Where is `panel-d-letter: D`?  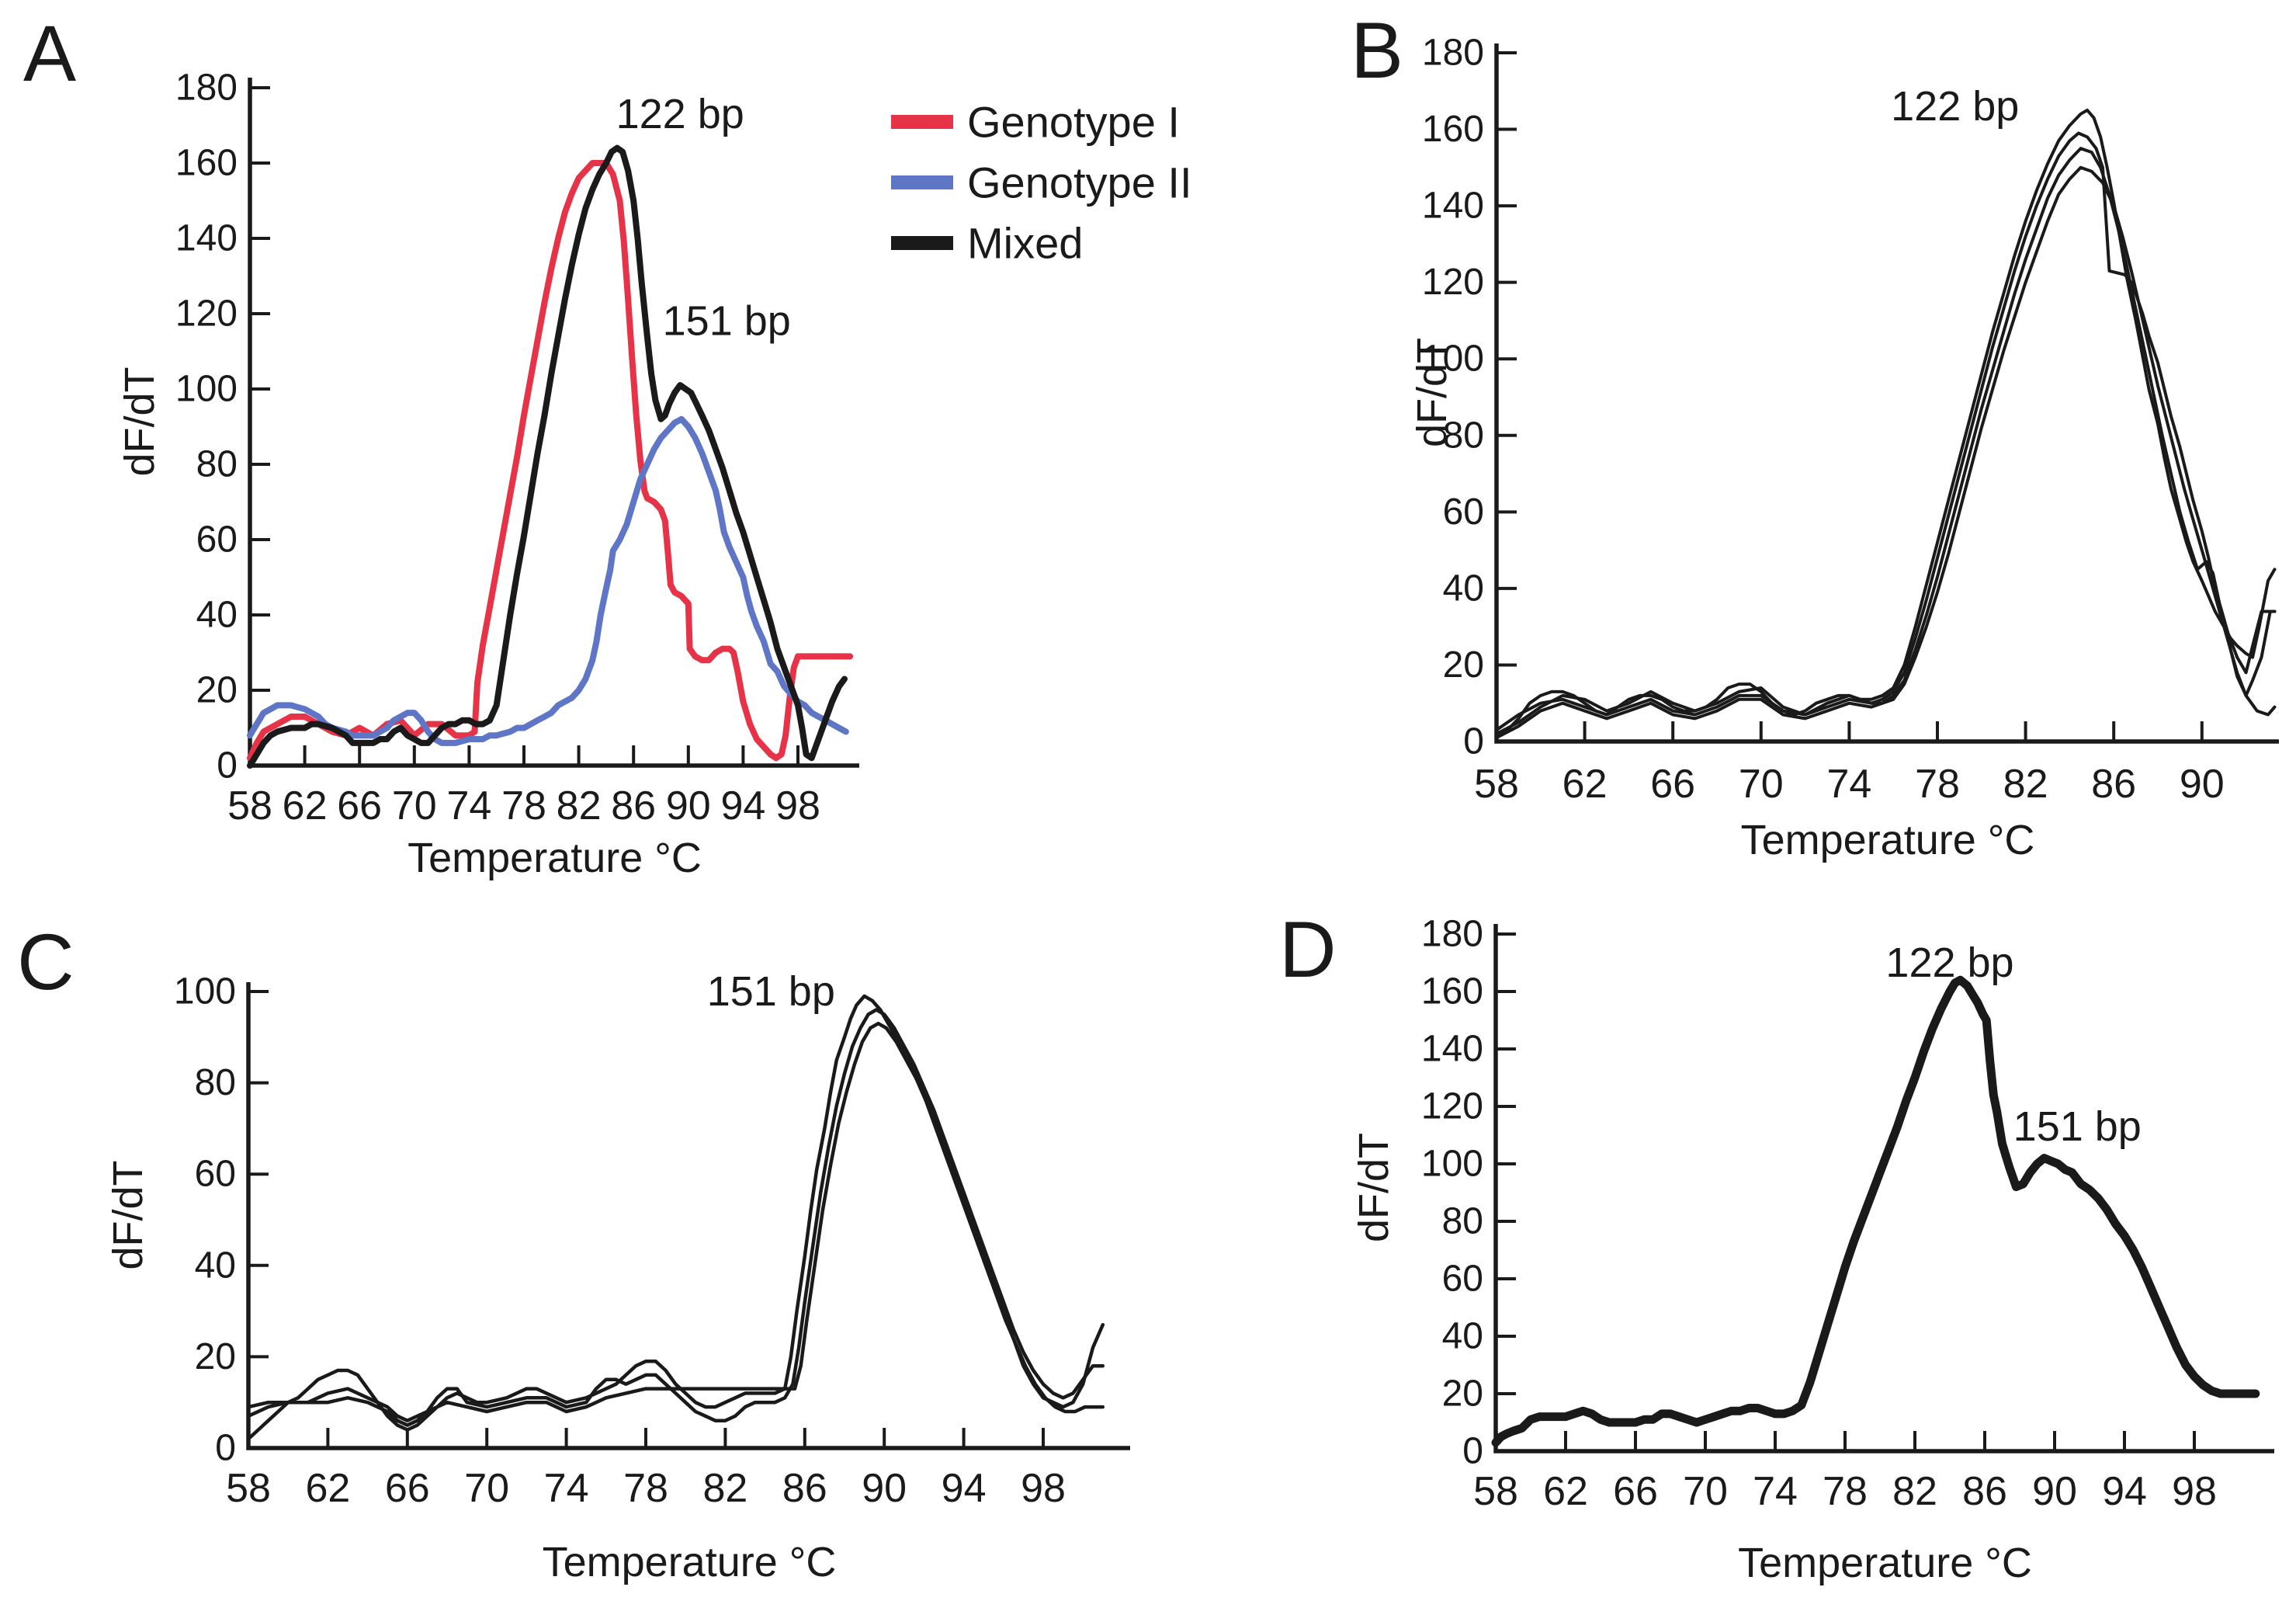
panel-d-letter: D is located at coordinates (1308, 949).